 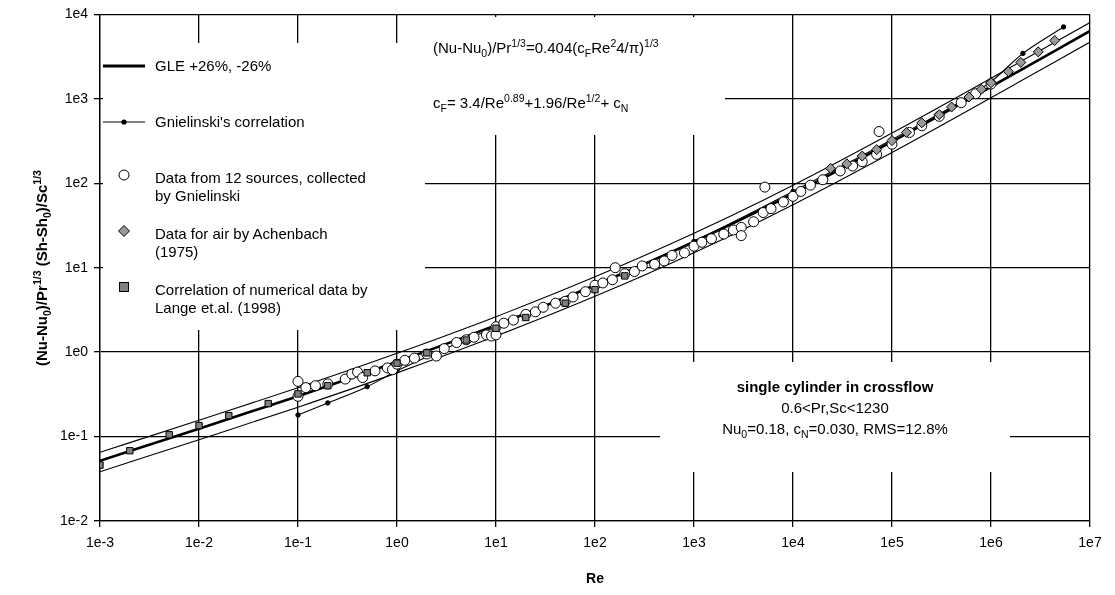 I want to click on y-tick-label: 1e-2, so click(x=74, y=519).